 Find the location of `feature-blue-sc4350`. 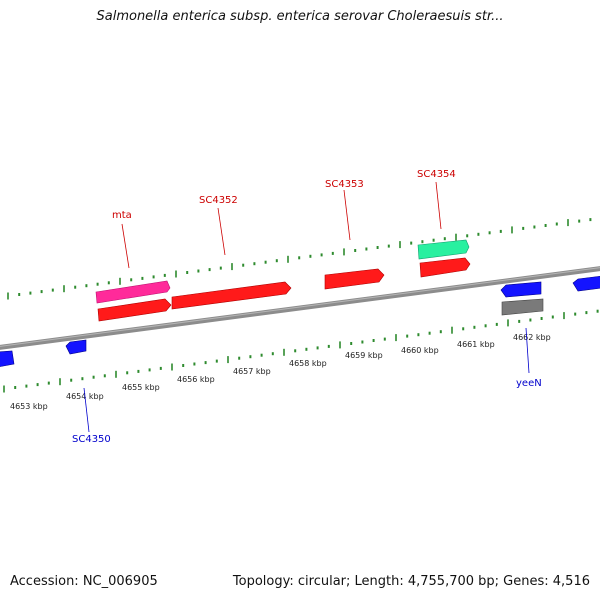

feature-blue-sc4350 is located at coordinates (76, 347).